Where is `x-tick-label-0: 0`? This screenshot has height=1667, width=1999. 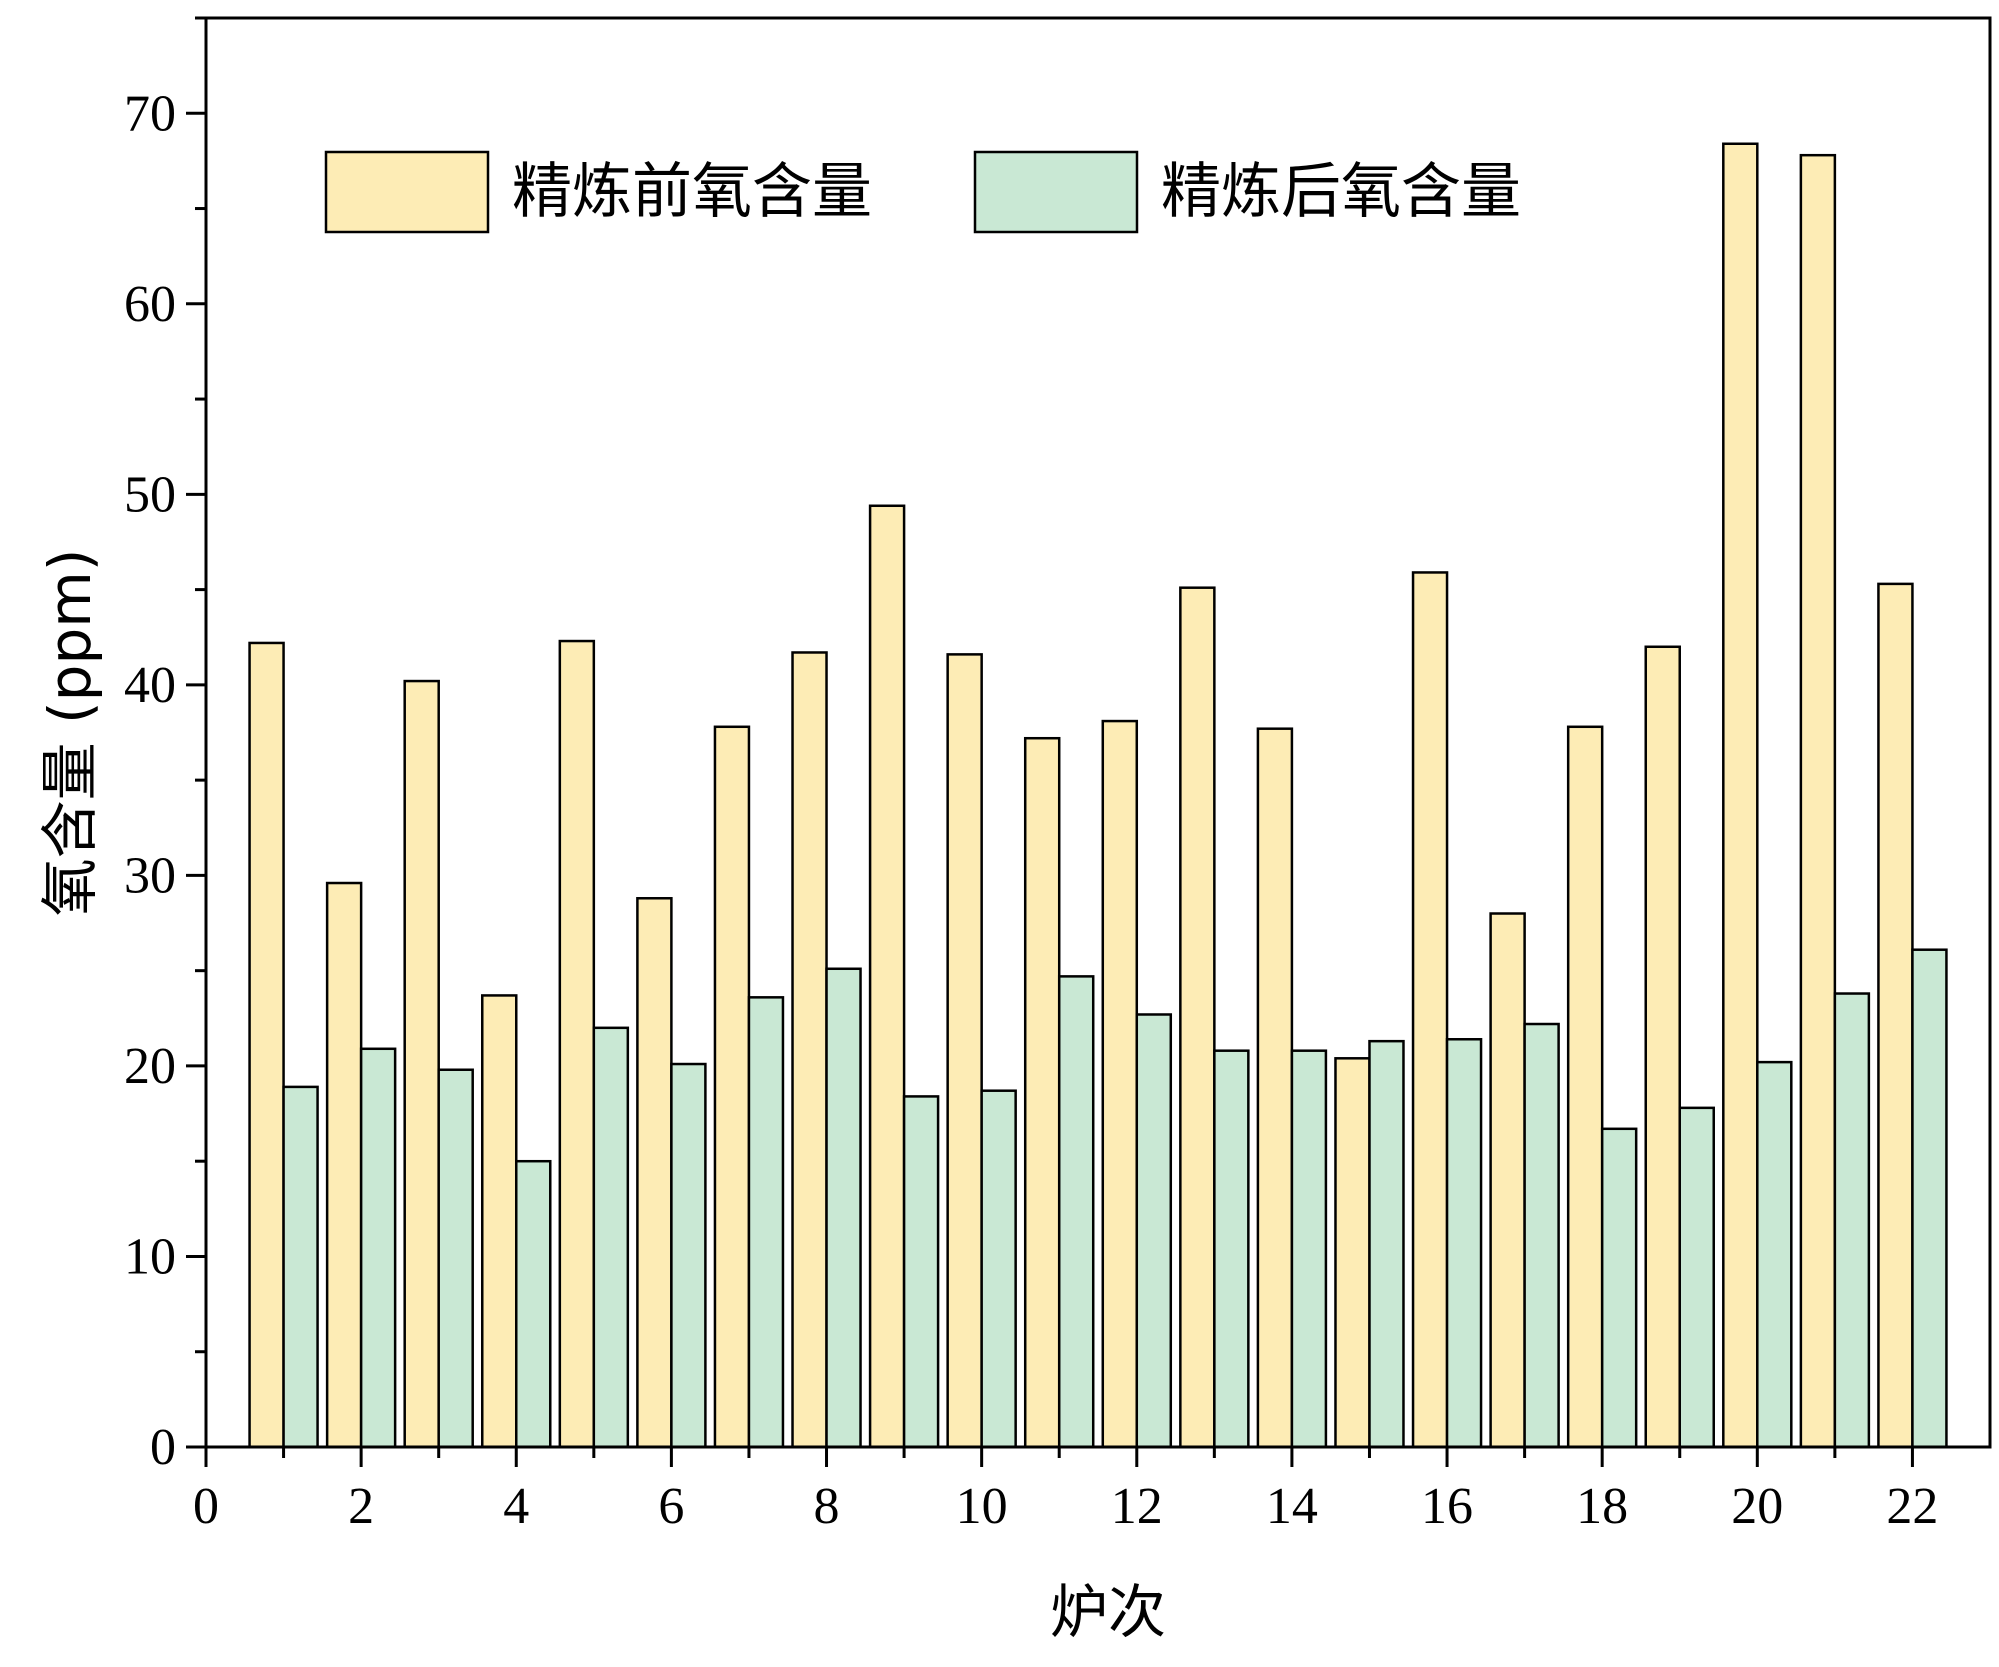 x-tick-label-0: 0 is located at coordinates (206, 1506).